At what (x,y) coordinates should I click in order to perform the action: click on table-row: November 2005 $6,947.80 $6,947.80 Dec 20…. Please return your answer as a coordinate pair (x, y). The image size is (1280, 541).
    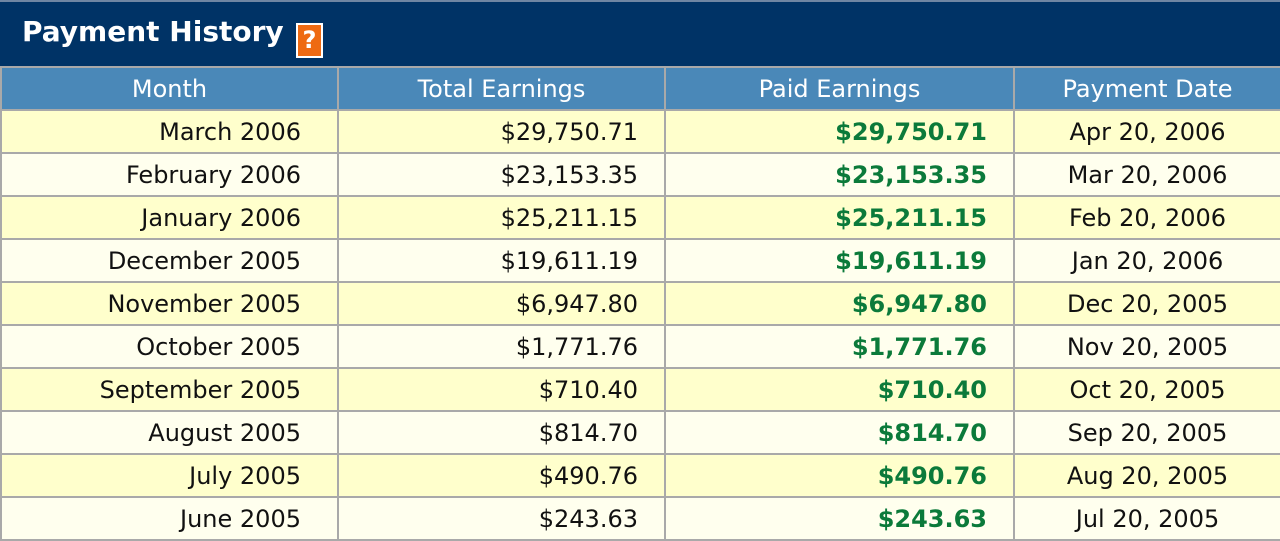
    Looking at the image, I should click on (640, 303).